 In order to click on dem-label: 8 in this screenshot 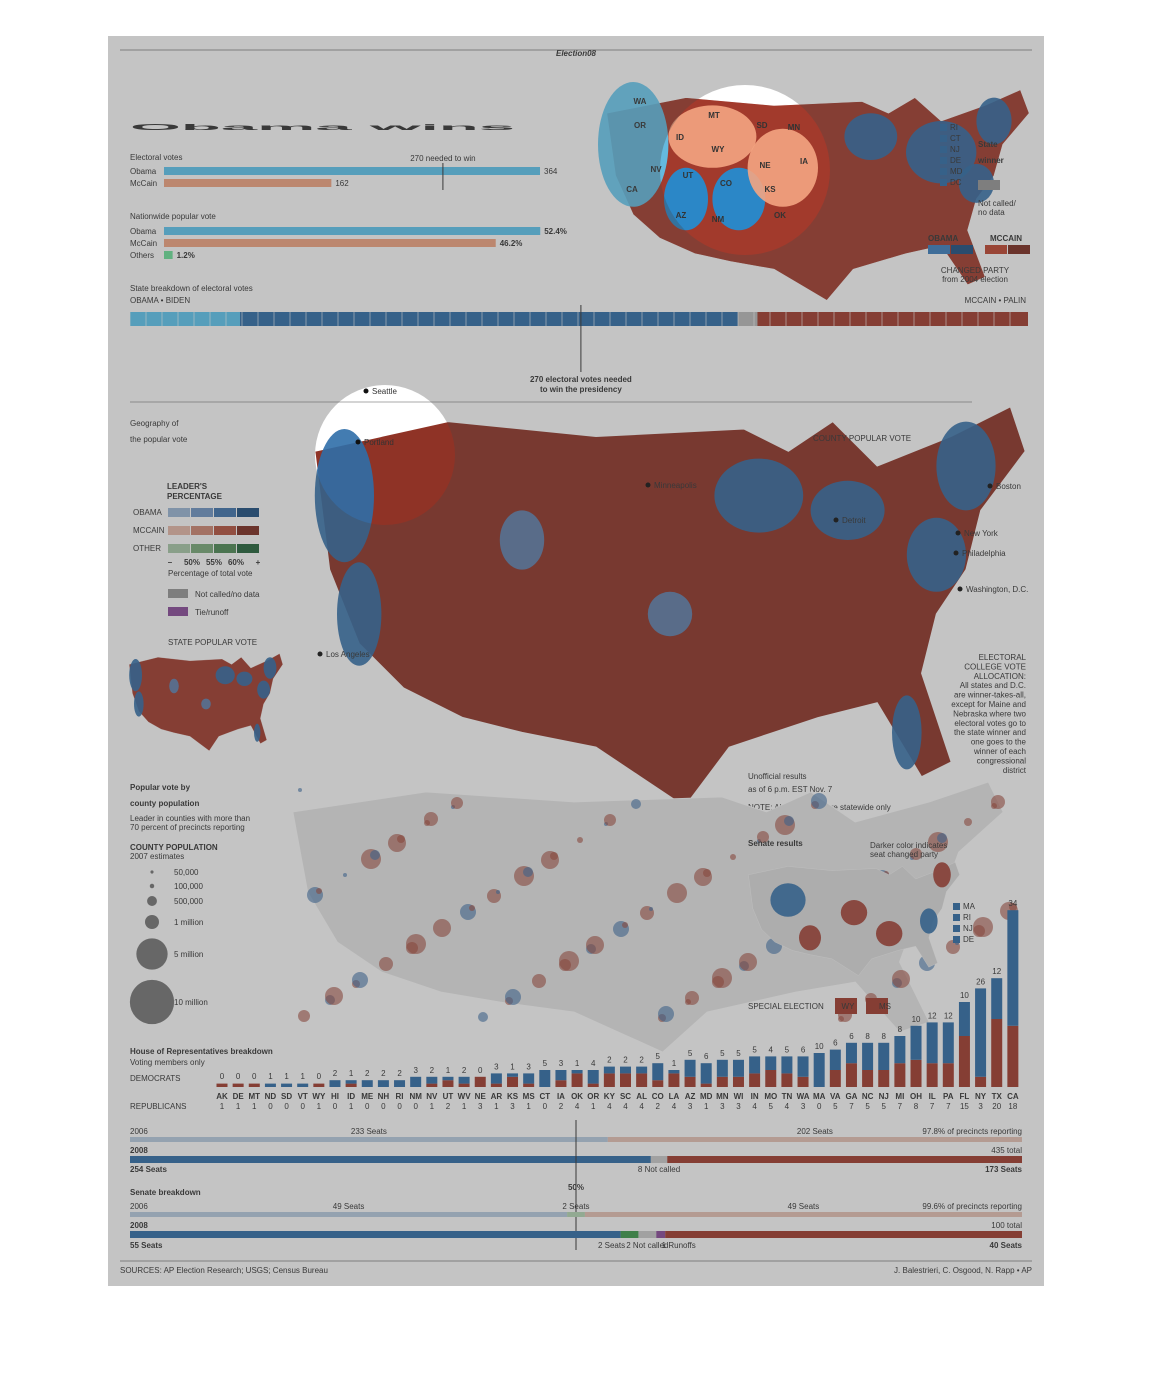, I will do `click(900, 1029)`.